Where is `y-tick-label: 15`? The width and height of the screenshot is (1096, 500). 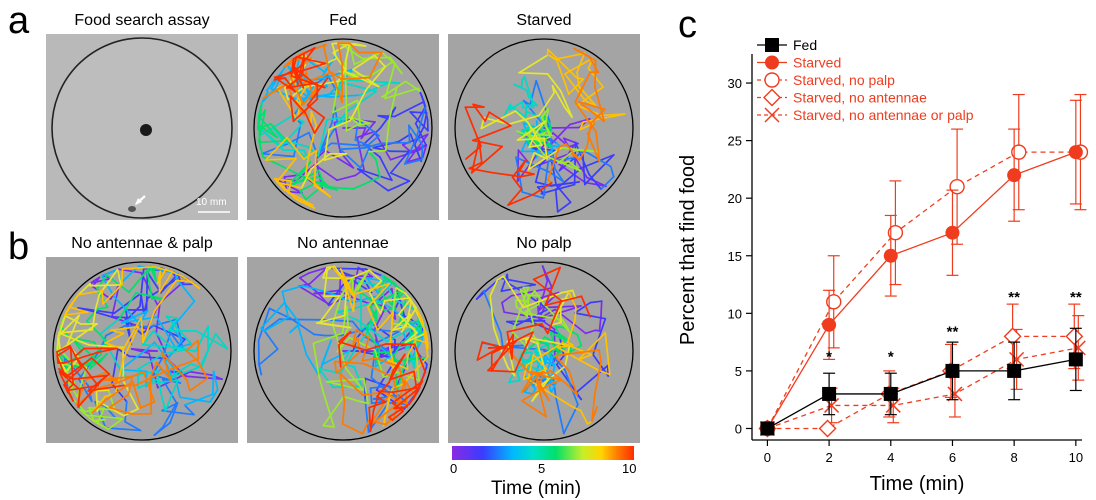 y-tick-label: 15 is located at coordinates (735, 256).